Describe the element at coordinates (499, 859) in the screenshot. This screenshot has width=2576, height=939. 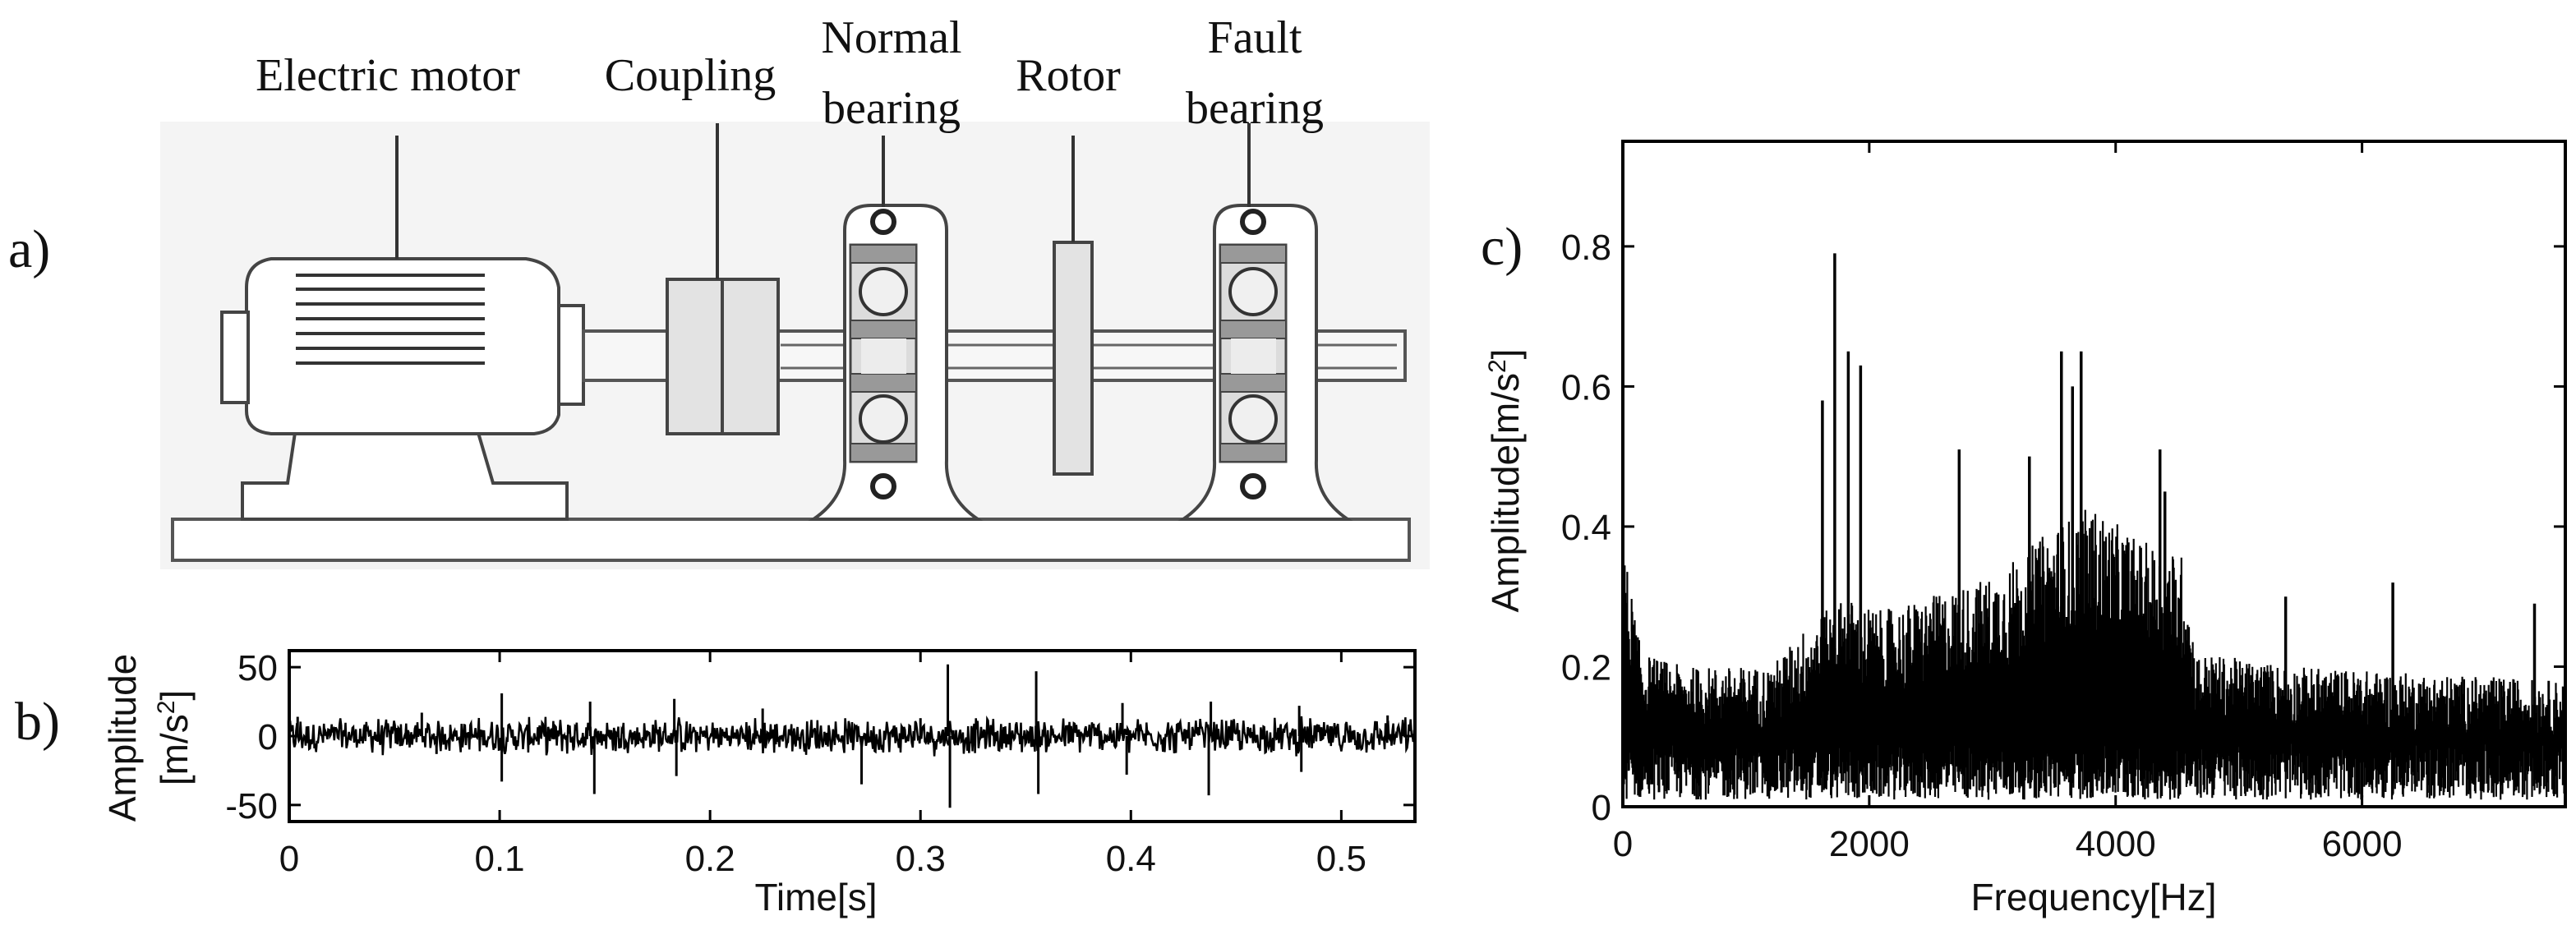
I see `time-xtick-label: 0.1` at that location.